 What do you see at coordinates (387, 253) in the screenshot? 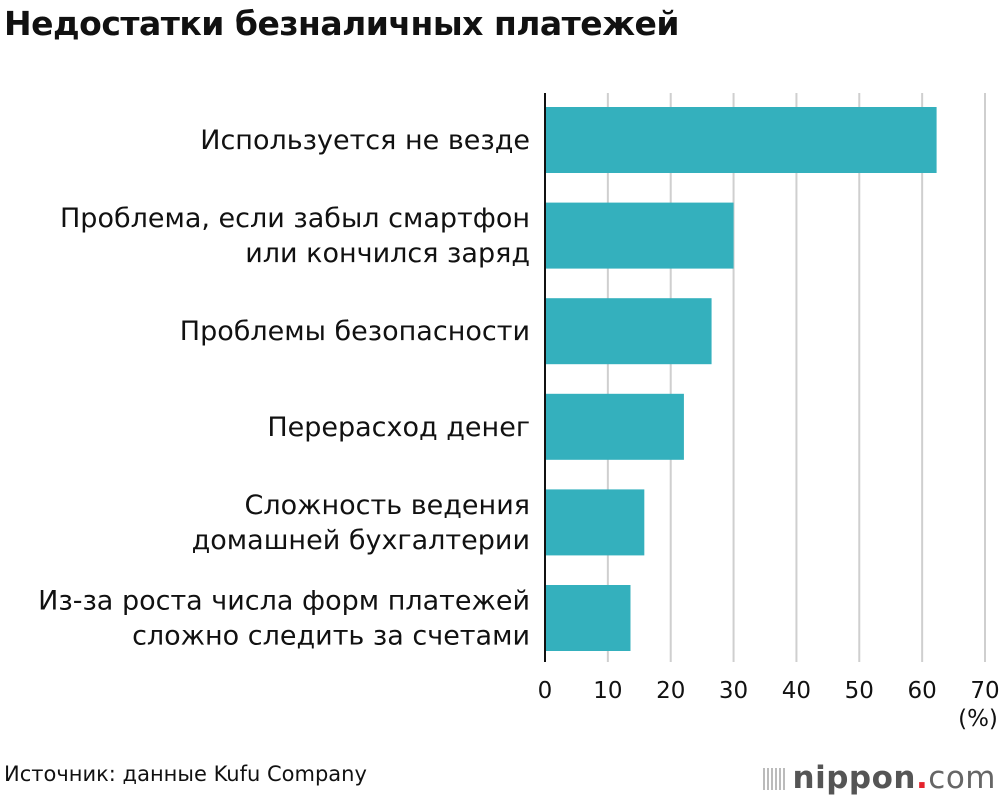
I see `category-label: или кончился заряд` at bounding box center [387, 253].